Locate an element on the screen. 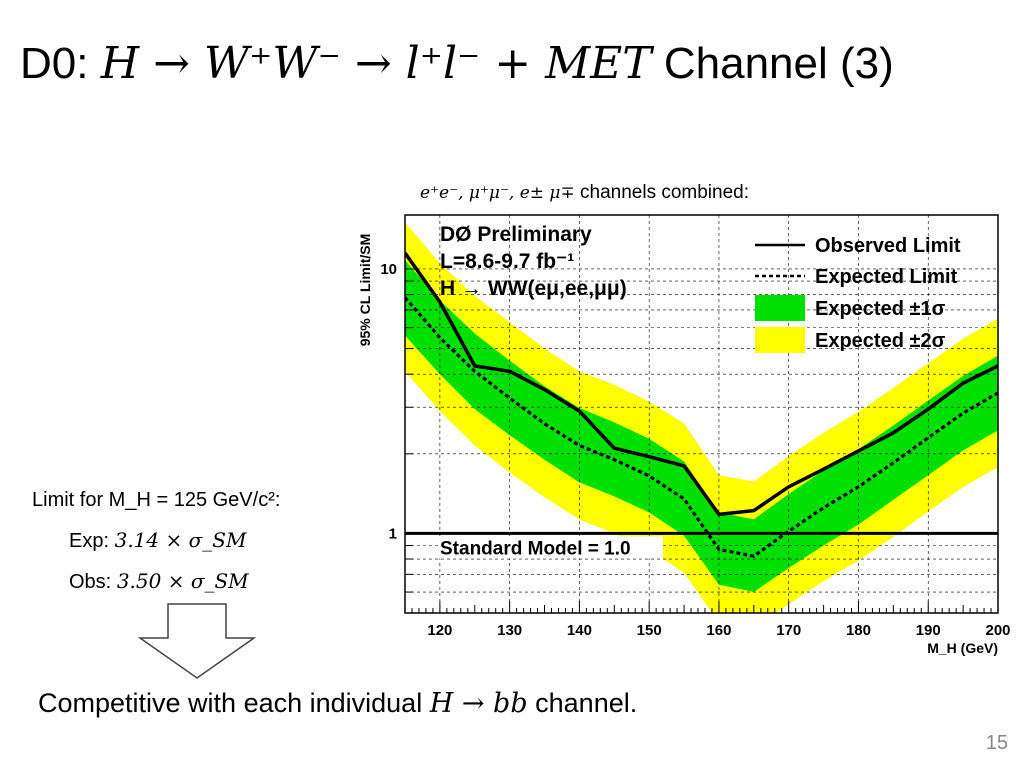 The image size is (1024, 768). x-tick-label: 160 is located at coordinates (718, 630).